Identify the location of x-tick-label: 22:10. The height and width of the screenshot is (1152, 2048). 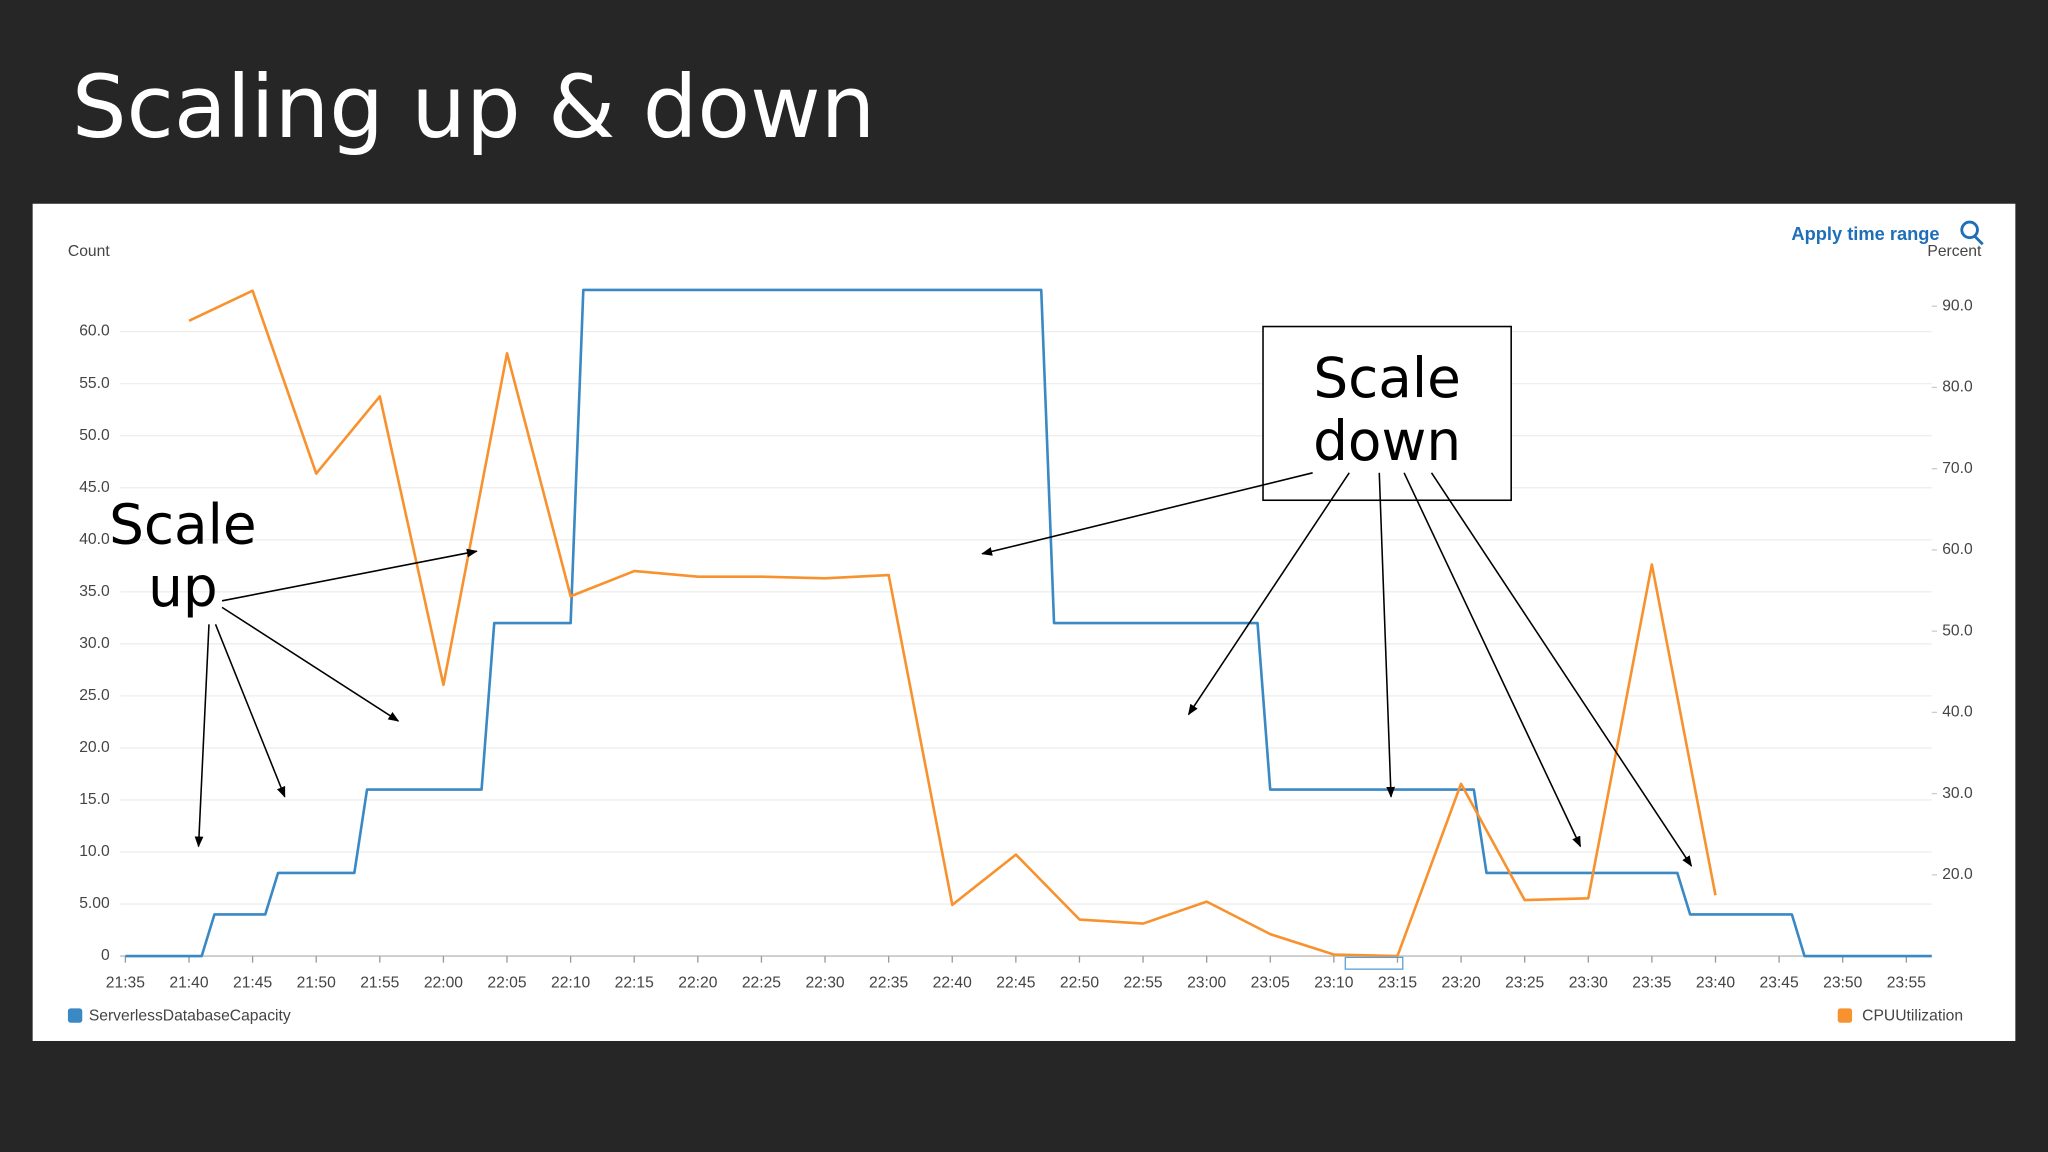
(570, 983).